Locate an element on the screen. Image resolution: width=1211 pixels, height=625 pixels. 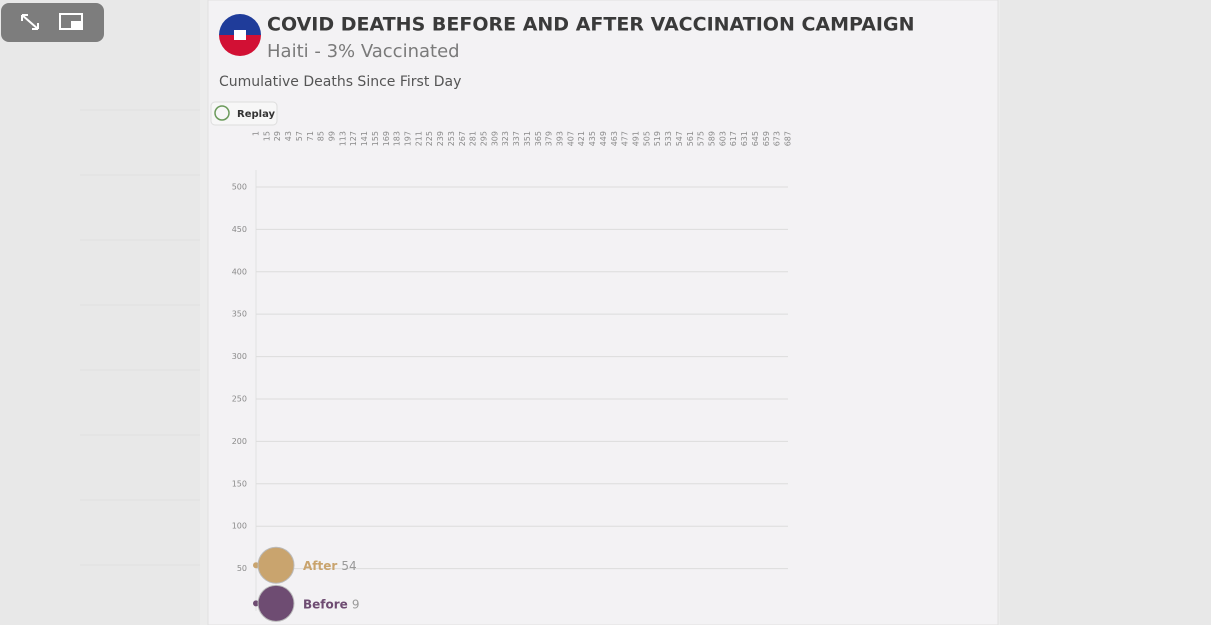
x-tick-label: 449 is located at coordinates (603, 138).